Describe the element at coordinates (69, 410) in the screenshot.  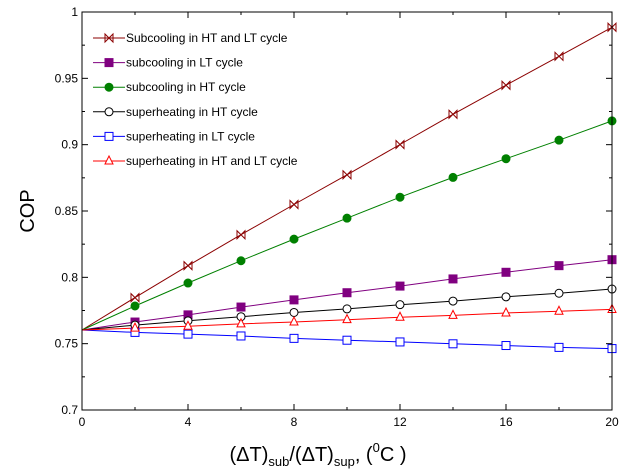
I see `y-tick-label: 0.7` at that location.